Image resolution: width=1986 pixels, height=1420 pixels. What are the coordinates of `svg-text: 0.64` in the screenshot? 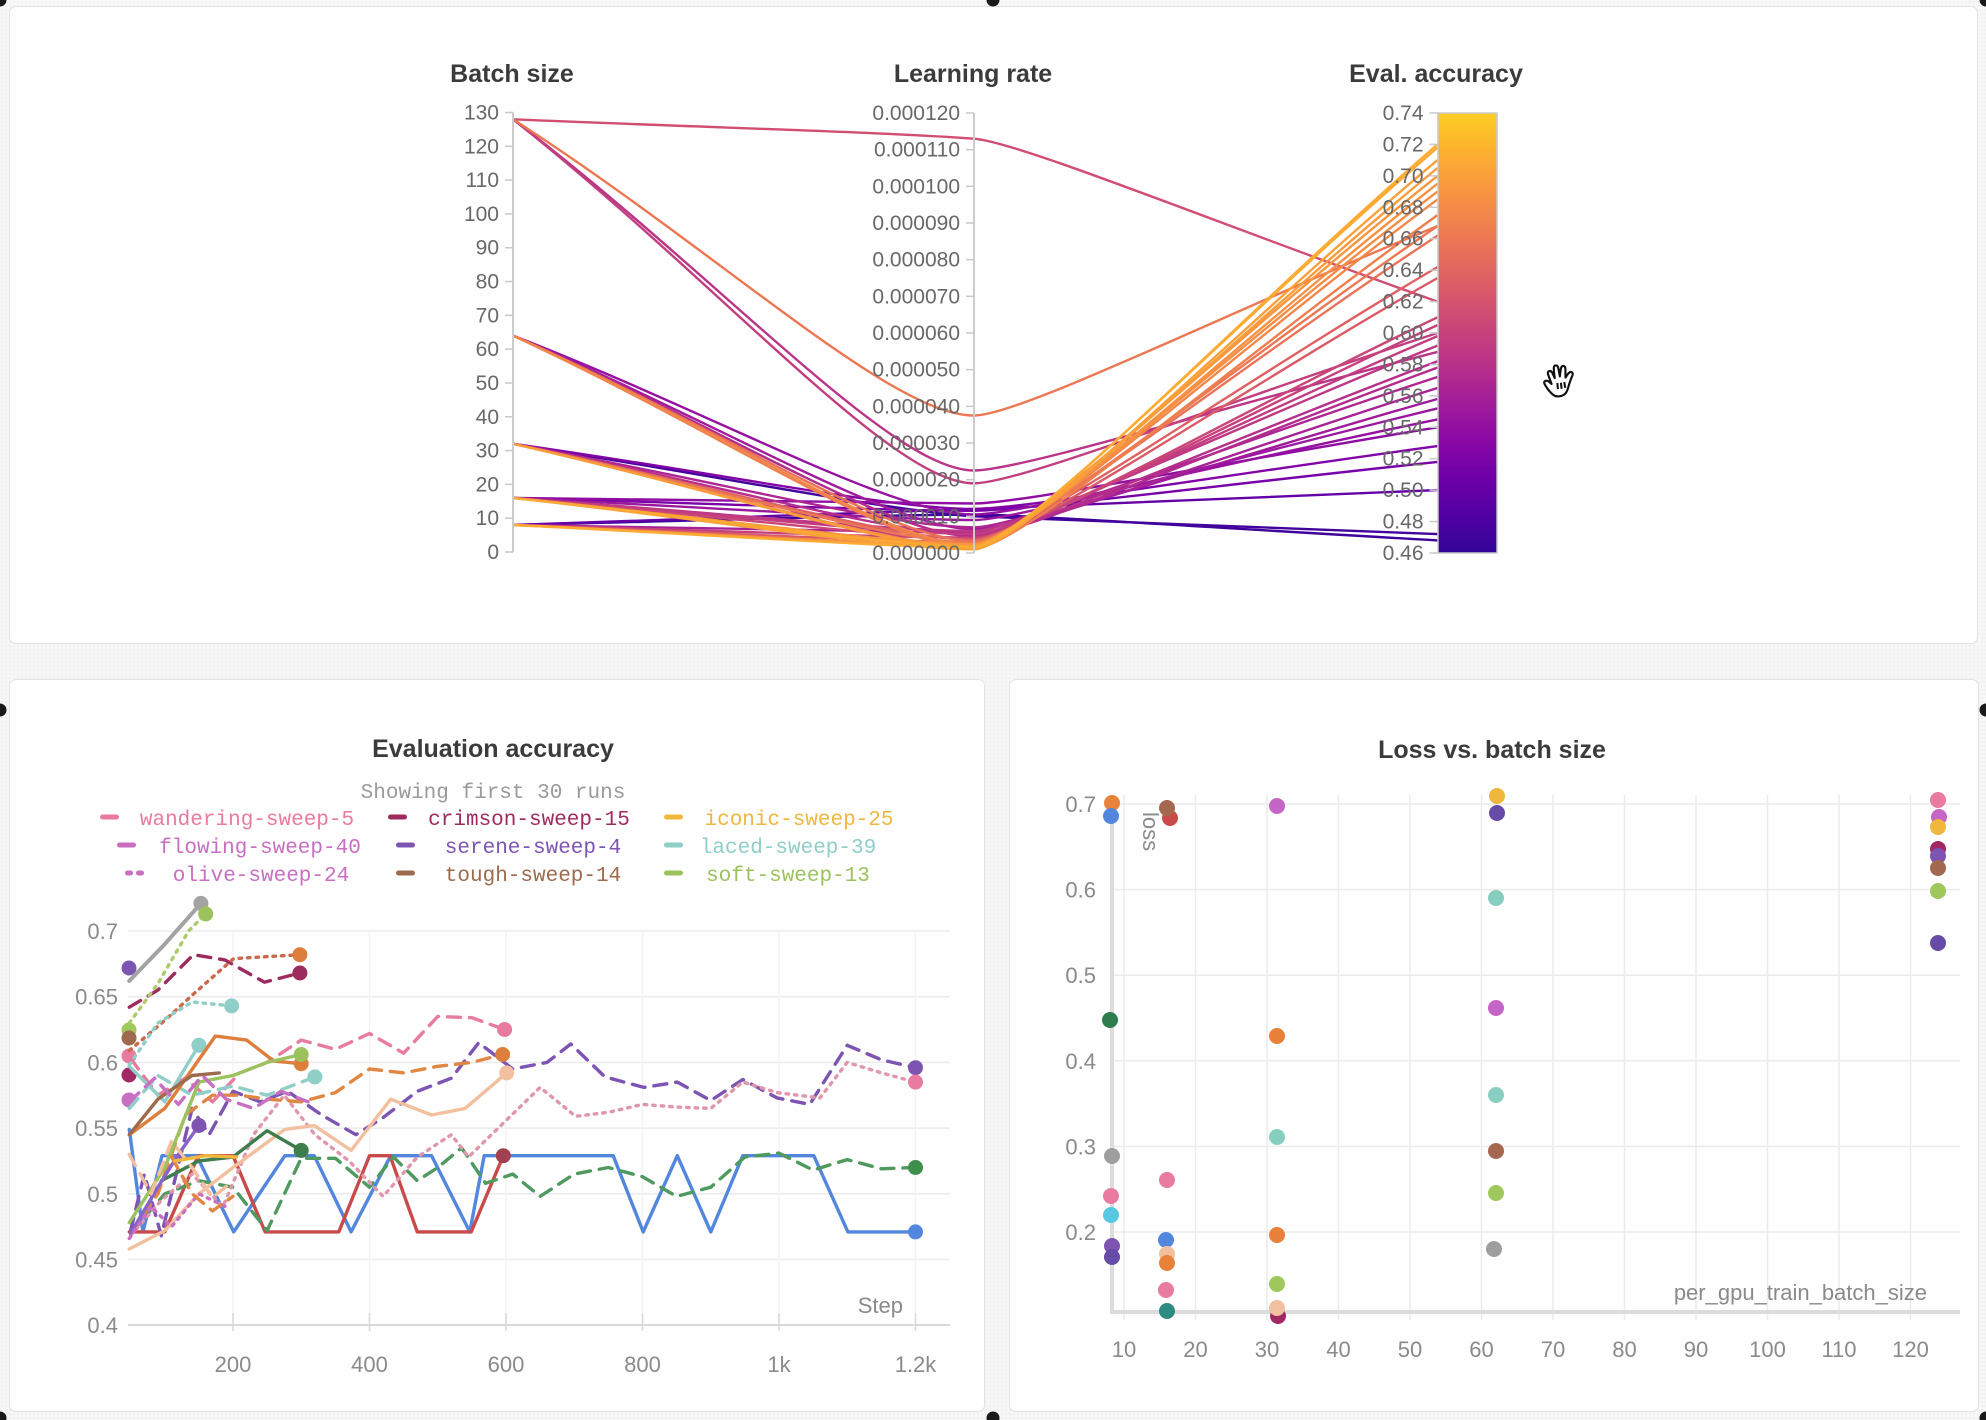 It's located at (1403, 270).